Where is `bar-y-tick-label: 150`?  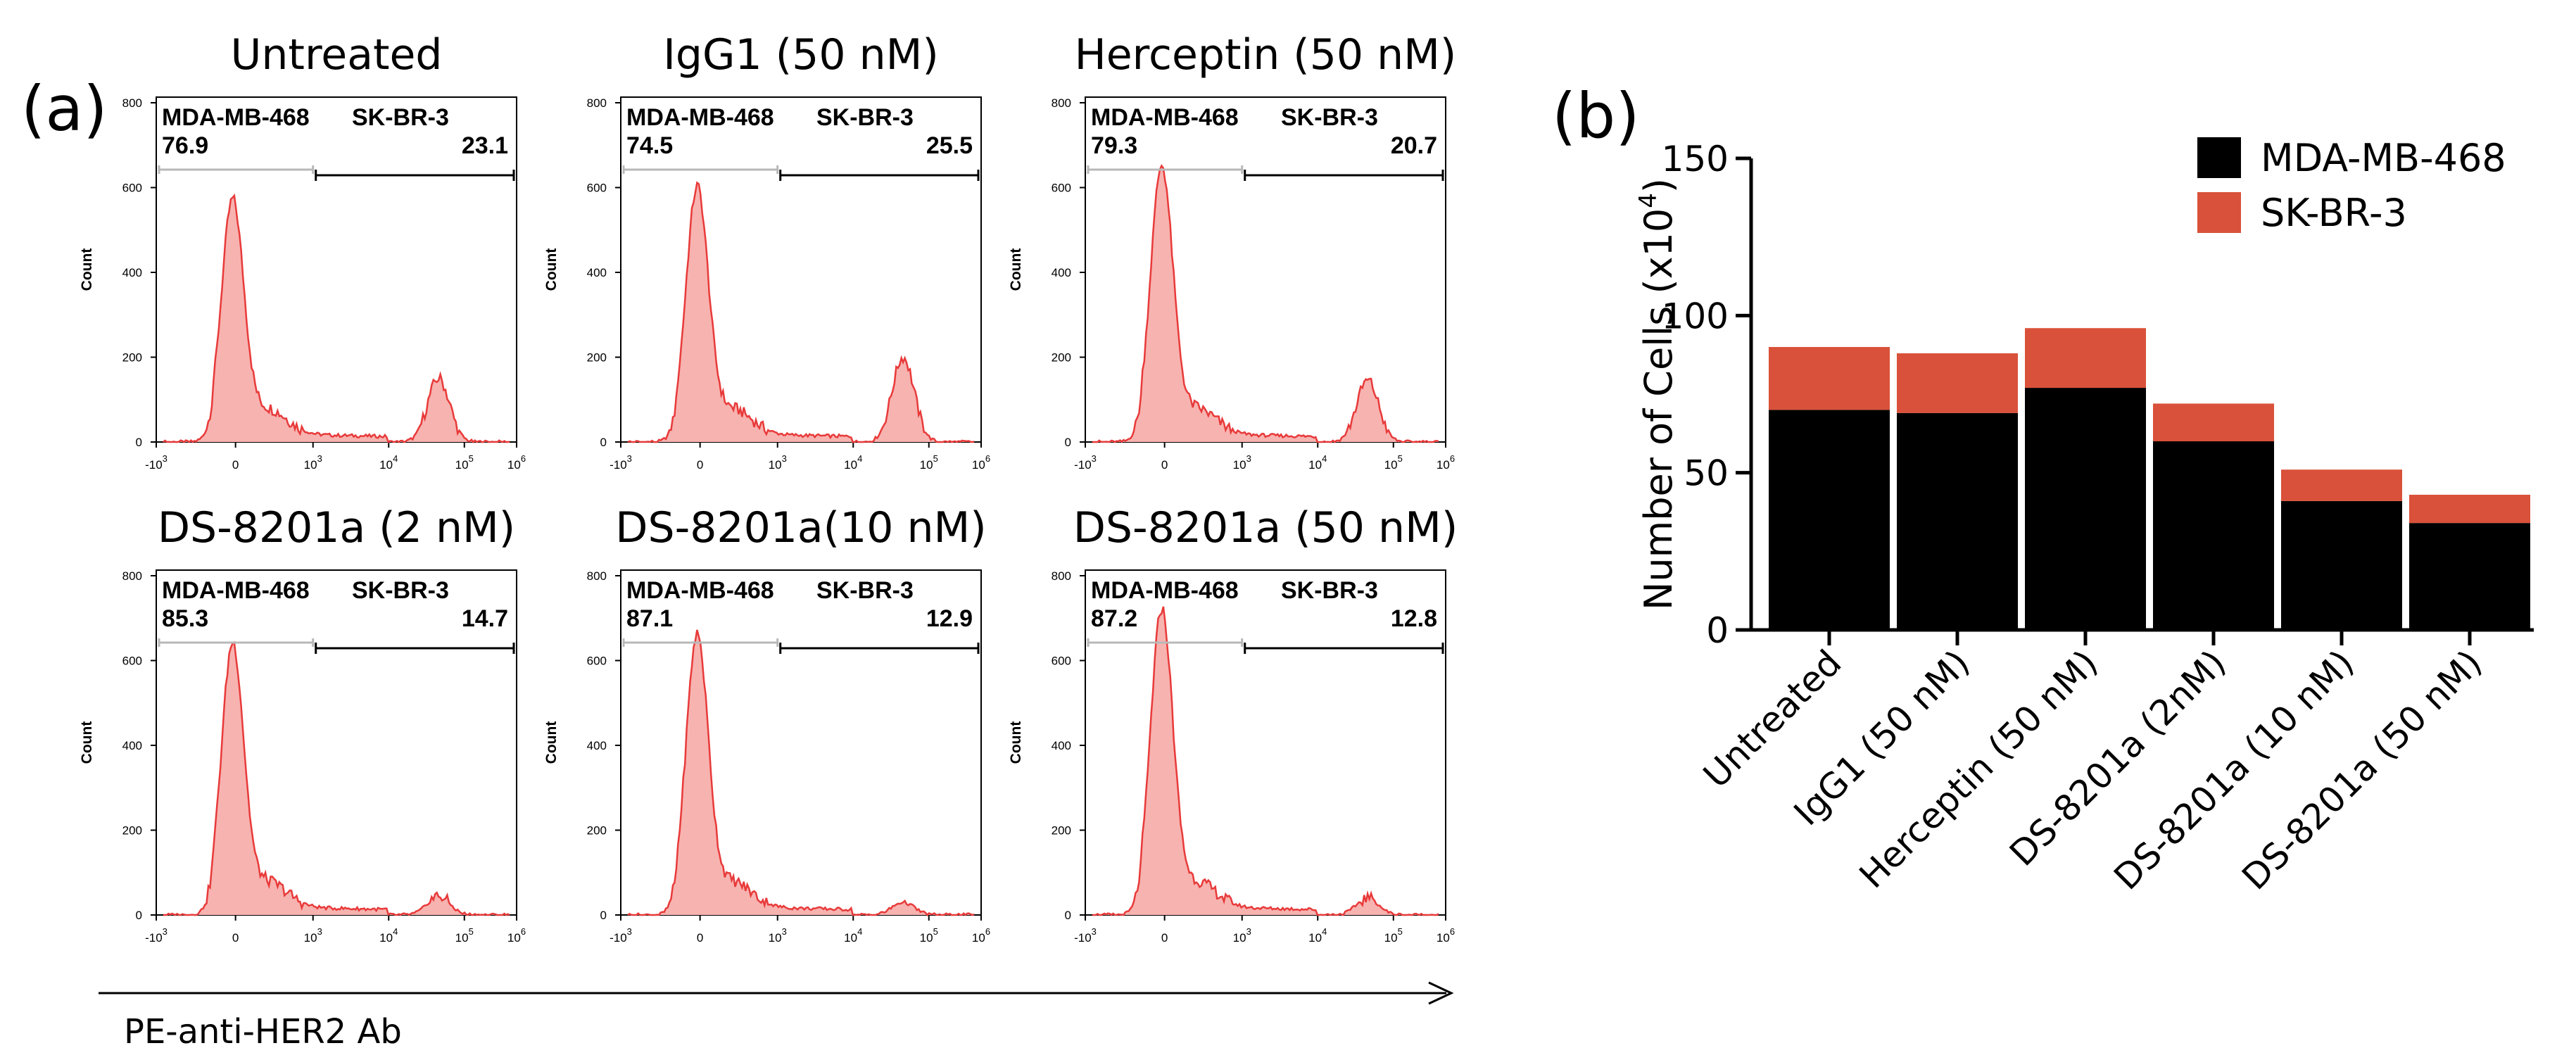
bar-y-tick-label: 150 is located at coordinates (1695, 159).